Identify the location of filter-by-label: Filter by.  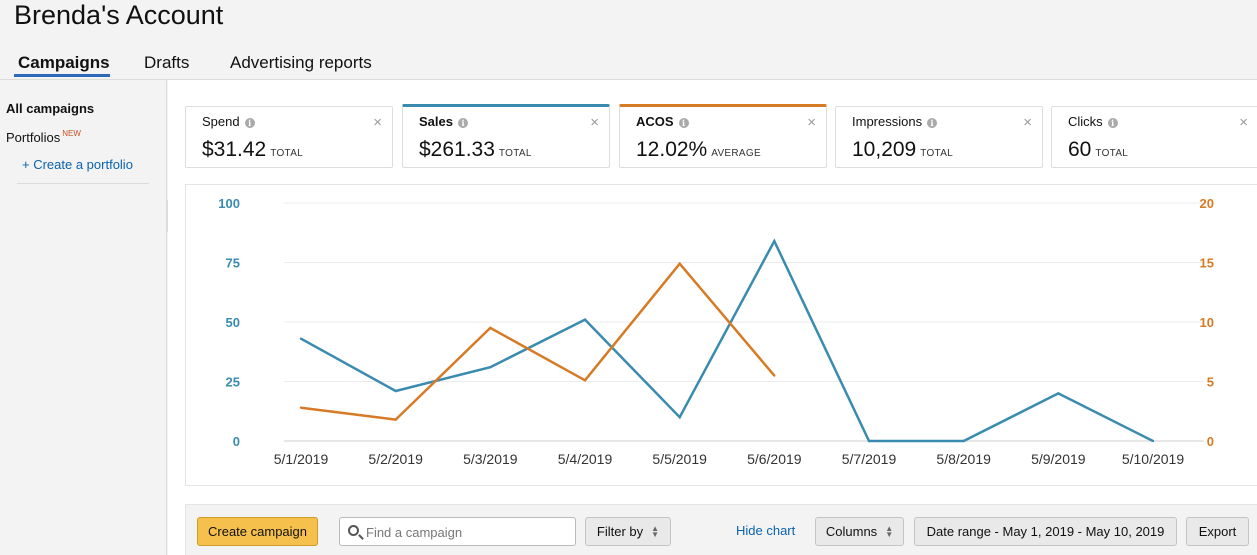
(620, 531).